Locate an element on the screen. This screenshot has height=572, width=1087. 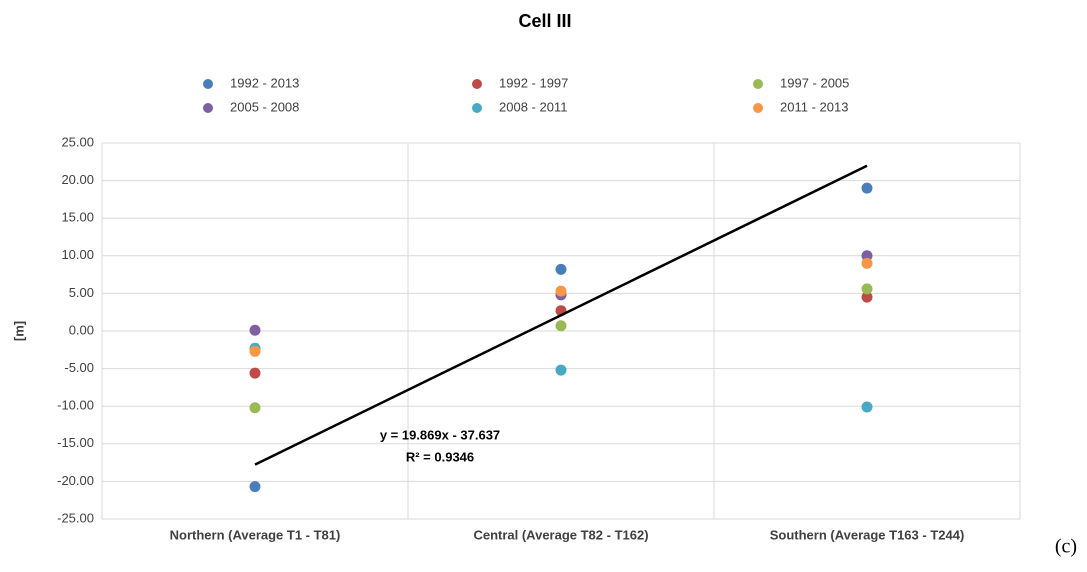
trendline-equation: y = 19.869x - 37.637 is located at coordinates (440, 434).